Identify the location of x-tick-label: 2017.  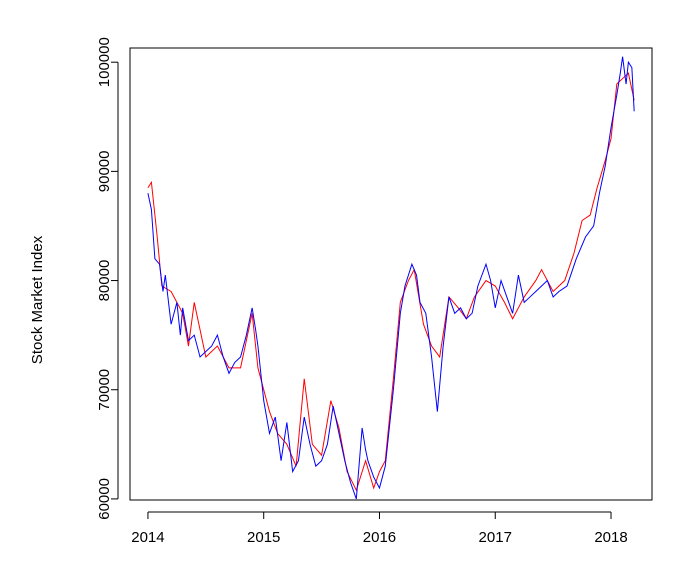
(495, 537).